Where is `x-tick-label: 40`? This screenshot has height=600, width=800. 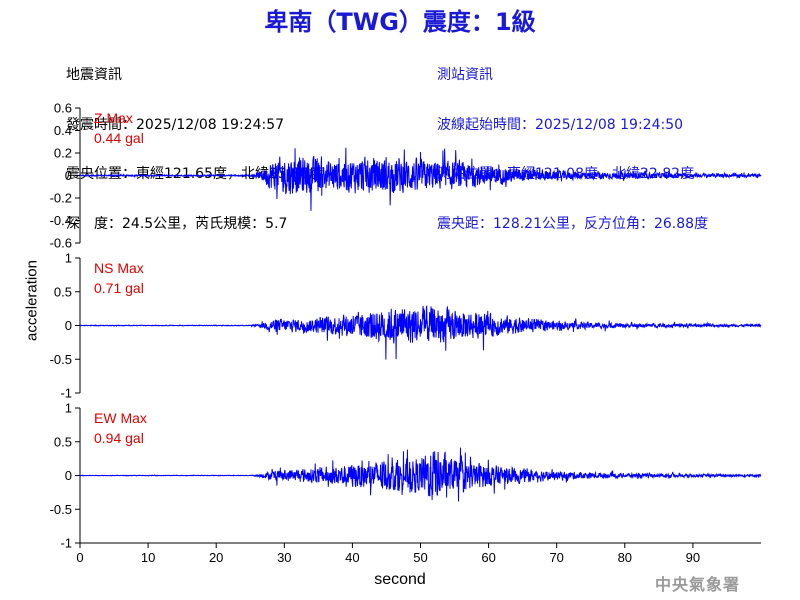 x-tick-label: 40 is located at coordinates (352, 557).